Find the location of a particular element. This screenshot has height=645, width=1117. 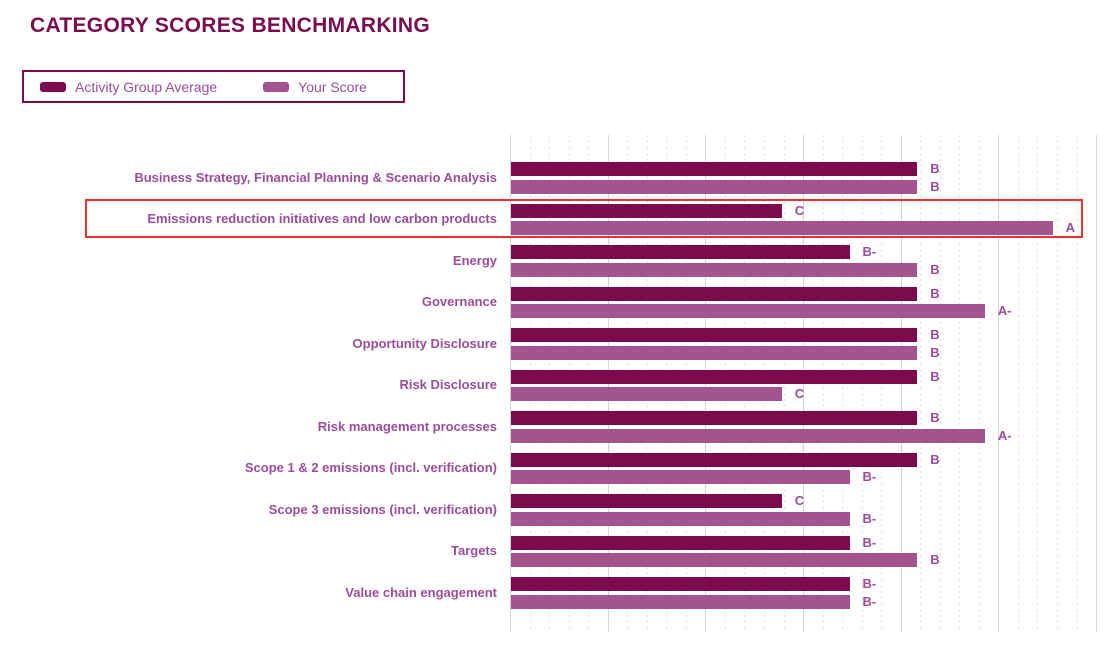

category-label: Scope 3 emissions (incl. verification) is located at coordinates (382, 509).